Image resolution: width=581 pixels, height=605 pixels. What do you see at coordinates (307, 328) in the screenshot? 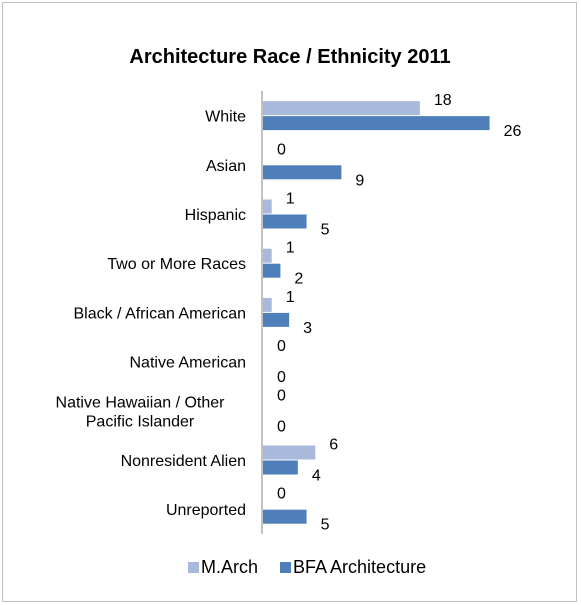
I see `data-label-bfa-architecture-black-african-american: 3` at bounding box center [307, 328].